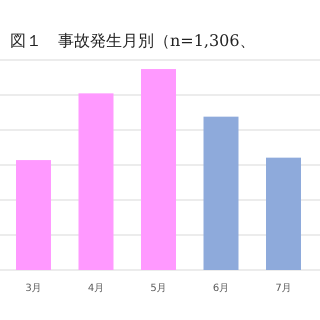 This screenshot has height=320, width=320. I want to click on x-tick-label: 4月, so click(96, 288).